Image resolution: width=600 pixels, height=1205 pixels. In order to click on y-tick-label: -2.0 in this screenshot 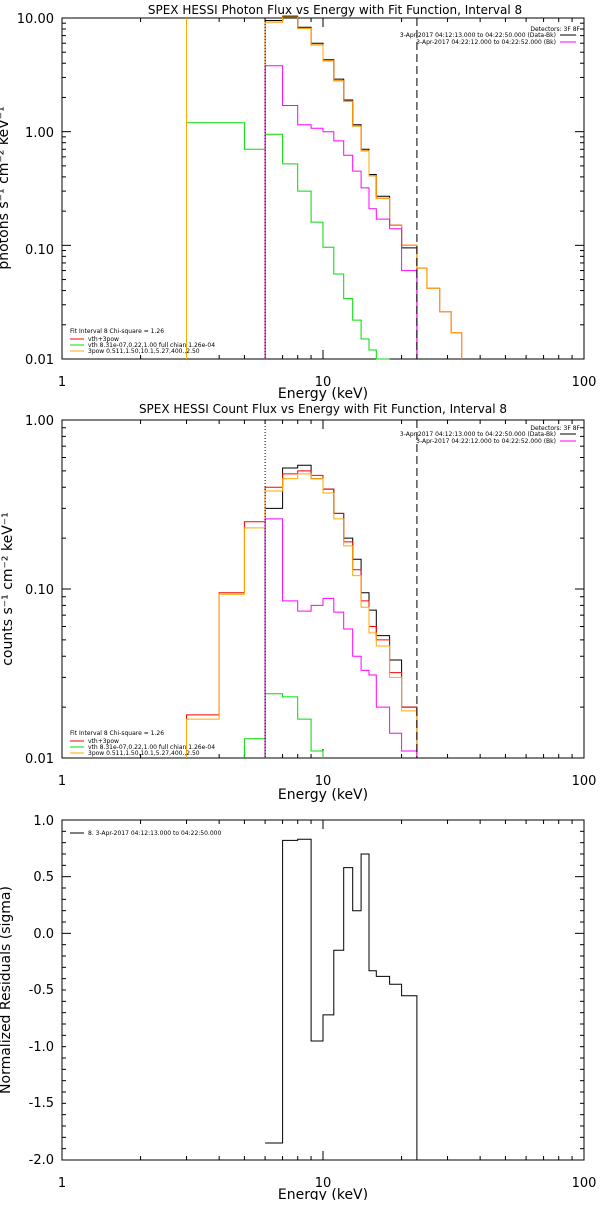, I will do `click(41, 1160)`.